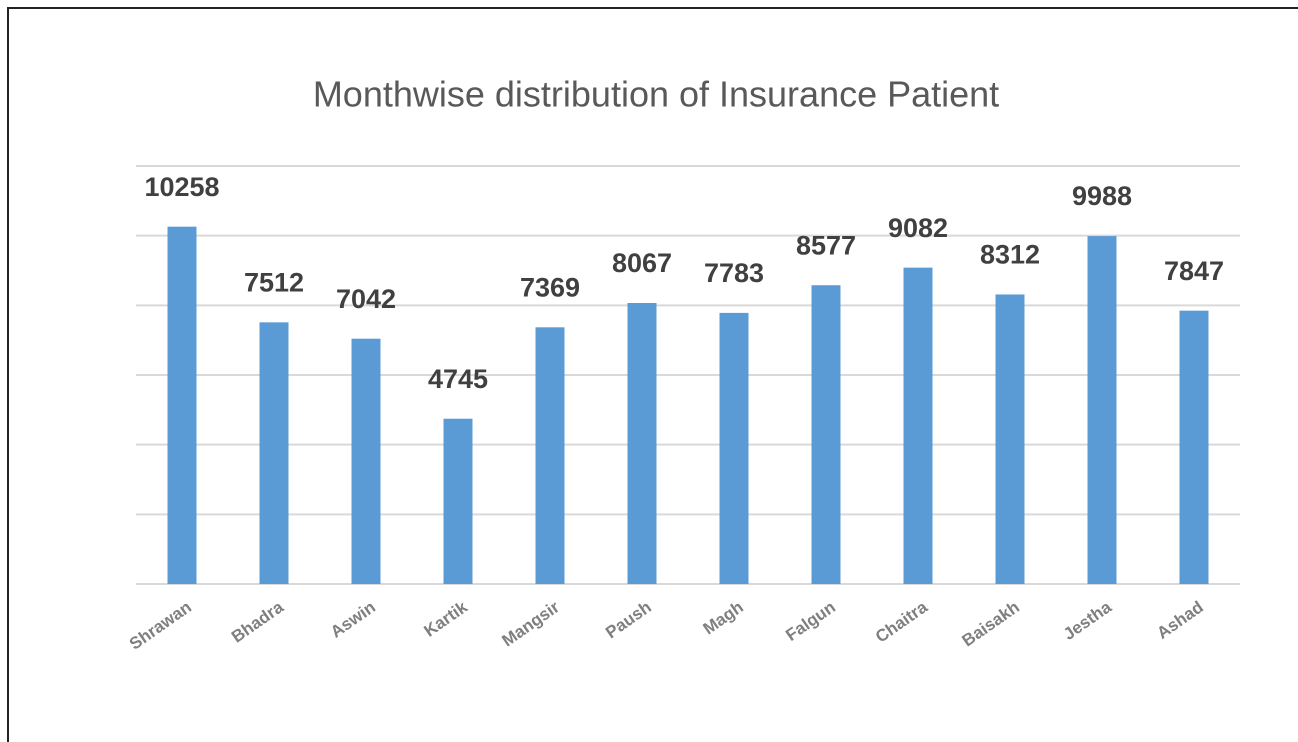 Image resolution: width=1298 pixels, height=742 pixels. I want to click on data-label: 10258, so click(181, 187).